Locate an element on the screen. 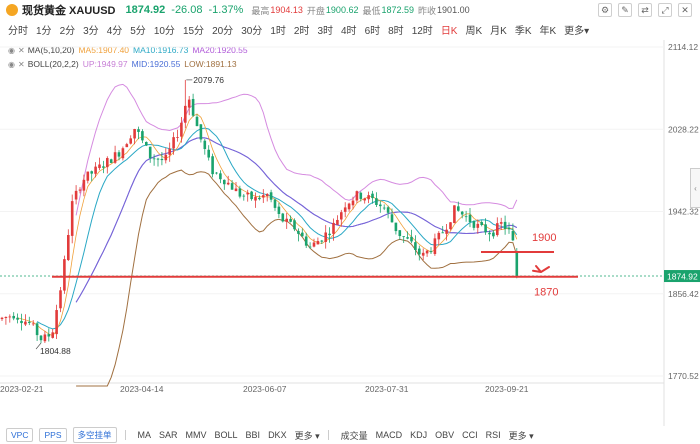 This screenshot has height=444, width=700. main-indicator-1: SAR is located at coordinates (168, 435).